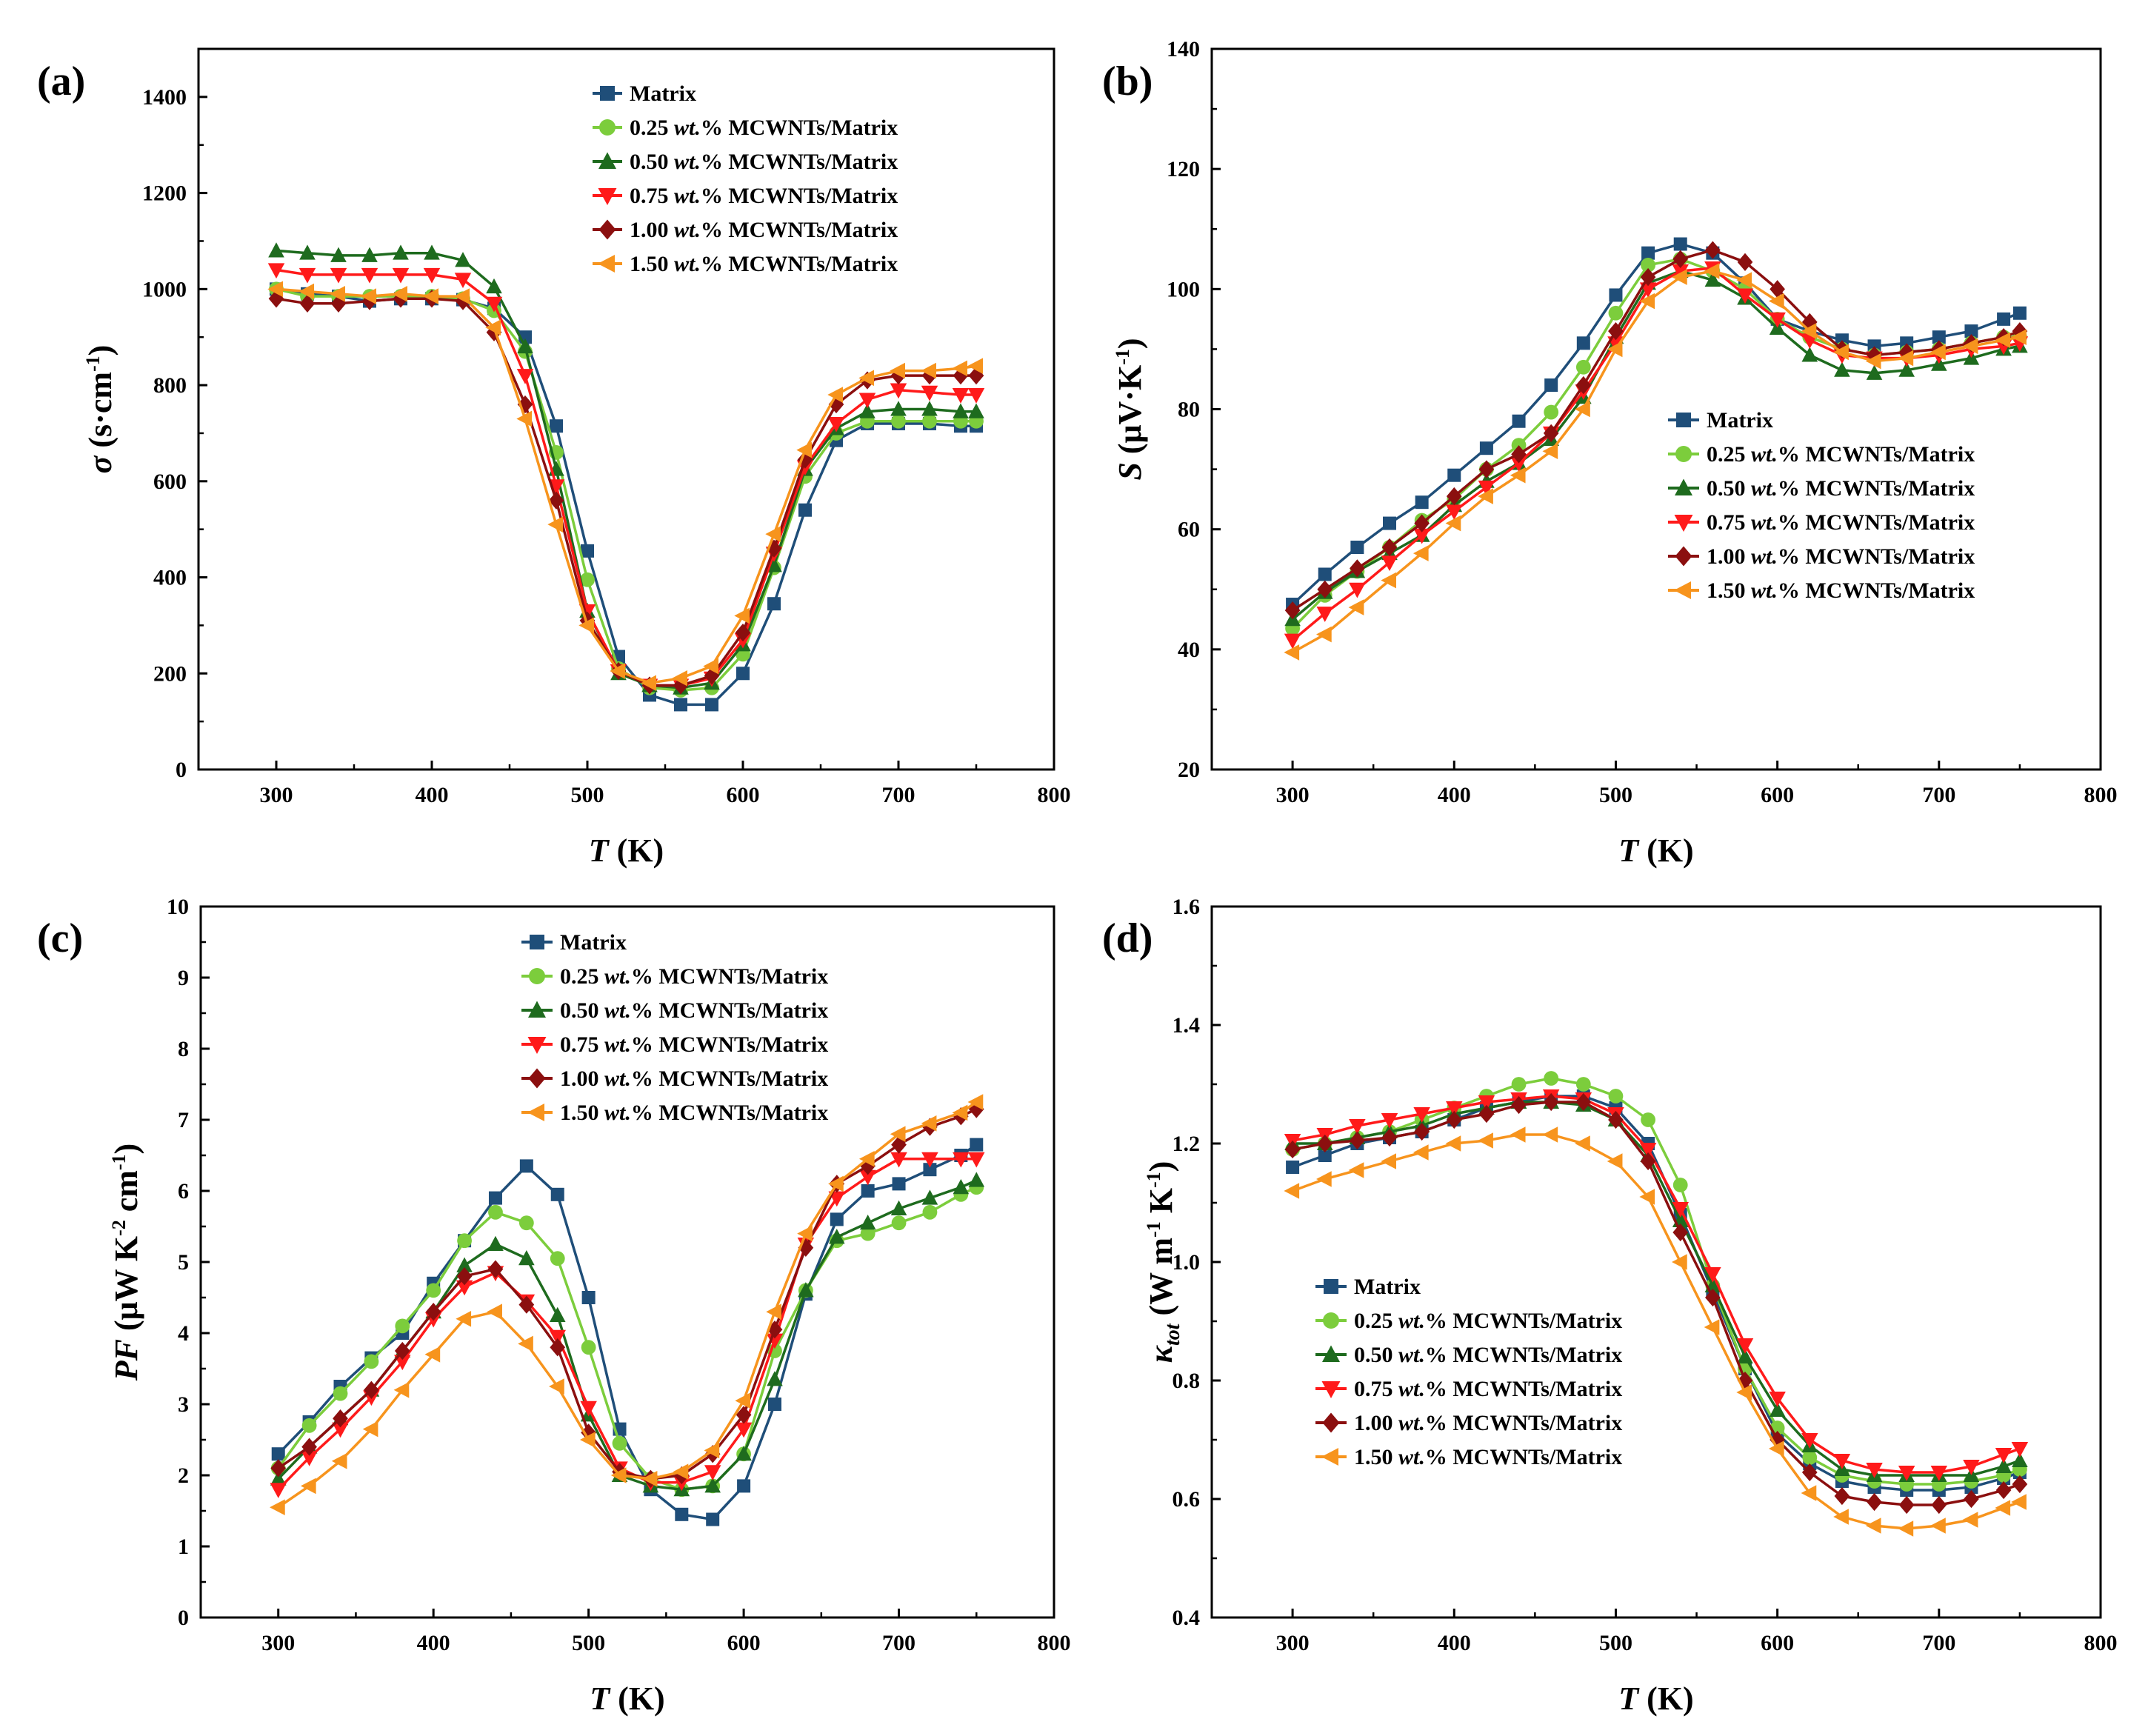 Image resolution: width=2148 pixels, height=1736 pixels. Describe the element at coordinates (694, 1079) in the screenshot. I see `legend-label: 1.00 wt.% MCWNTs/Matrix` at that location.